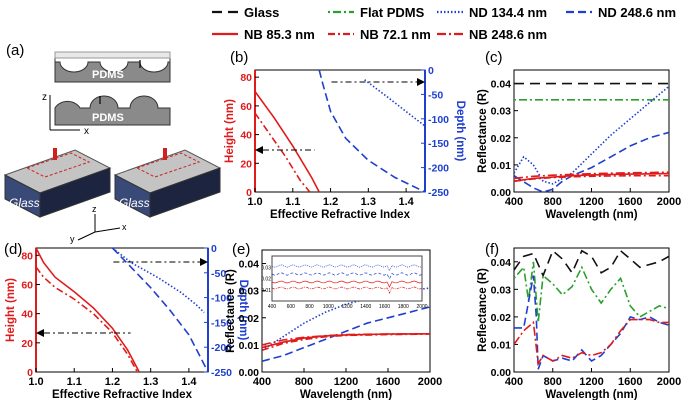  I want to click on right-arrowhead-icon, so click(421, 82).